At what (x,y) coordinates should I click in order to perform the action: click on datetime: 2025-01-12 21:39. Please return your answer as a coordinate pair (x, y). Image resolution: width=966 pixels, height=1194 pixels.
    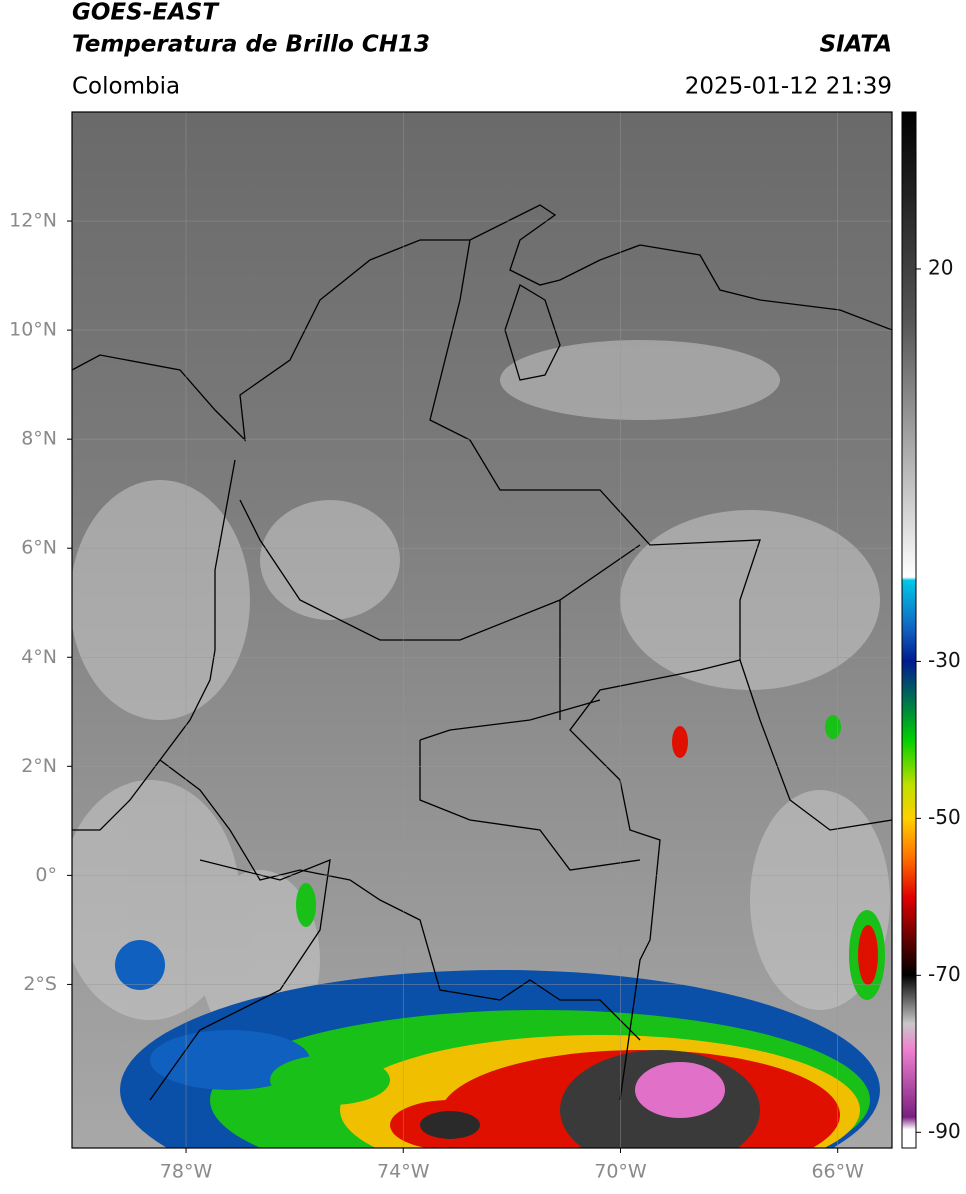
    Looking at the image, I should click on (788, 87).